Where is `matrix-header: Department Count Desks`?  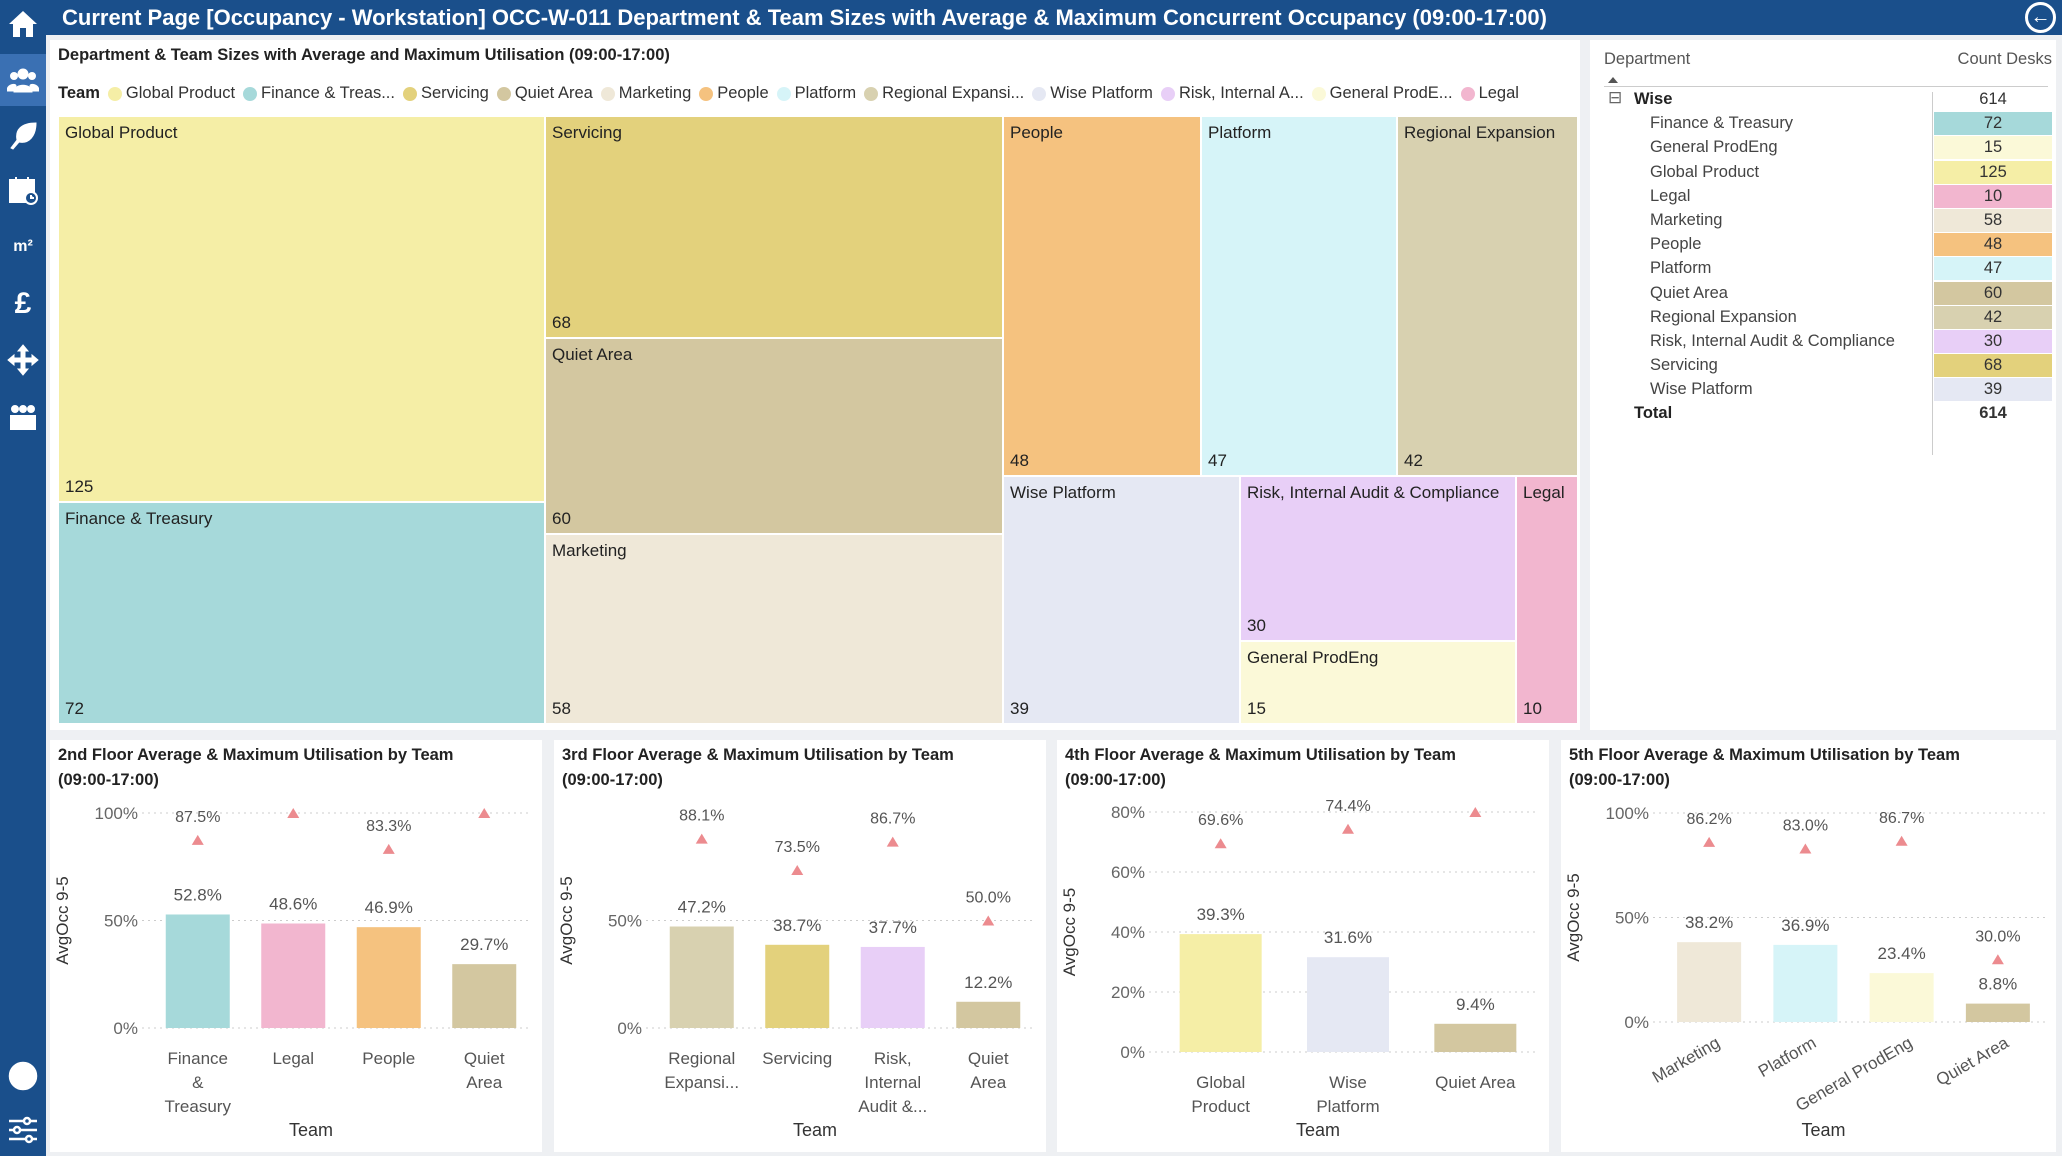 matrix-header: Department Count Desks is located at coordinates (1828, 68).